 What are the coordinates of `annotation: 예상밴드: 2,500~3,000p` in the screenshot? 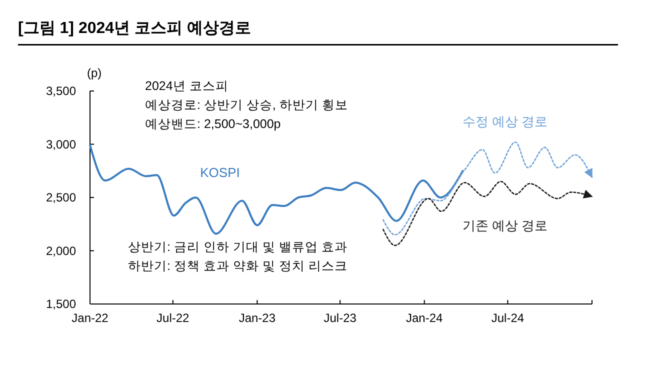 It's located at (213, 124).